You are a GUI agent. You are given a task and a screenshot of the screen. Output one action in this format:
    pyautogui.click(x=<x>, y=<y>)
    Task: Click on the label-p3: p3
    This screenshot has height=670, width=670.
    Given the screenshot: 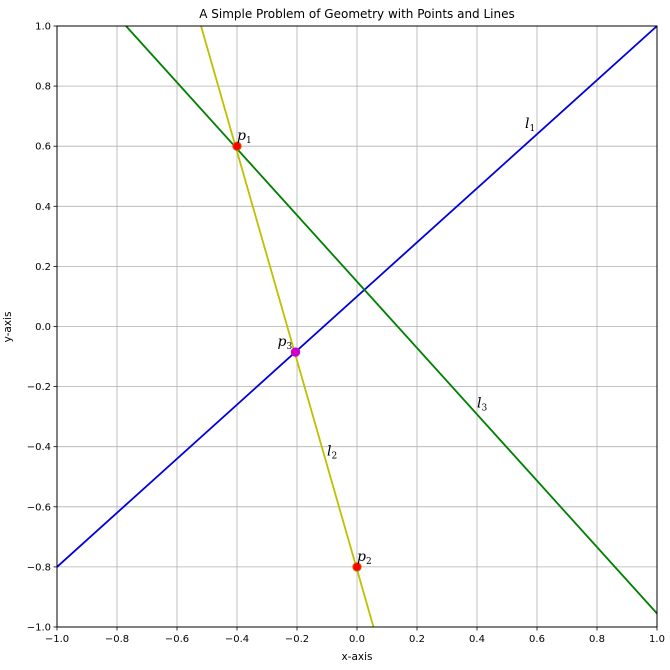 What is the action you would take?
    pyautogui.click(x=285, y=343)
    